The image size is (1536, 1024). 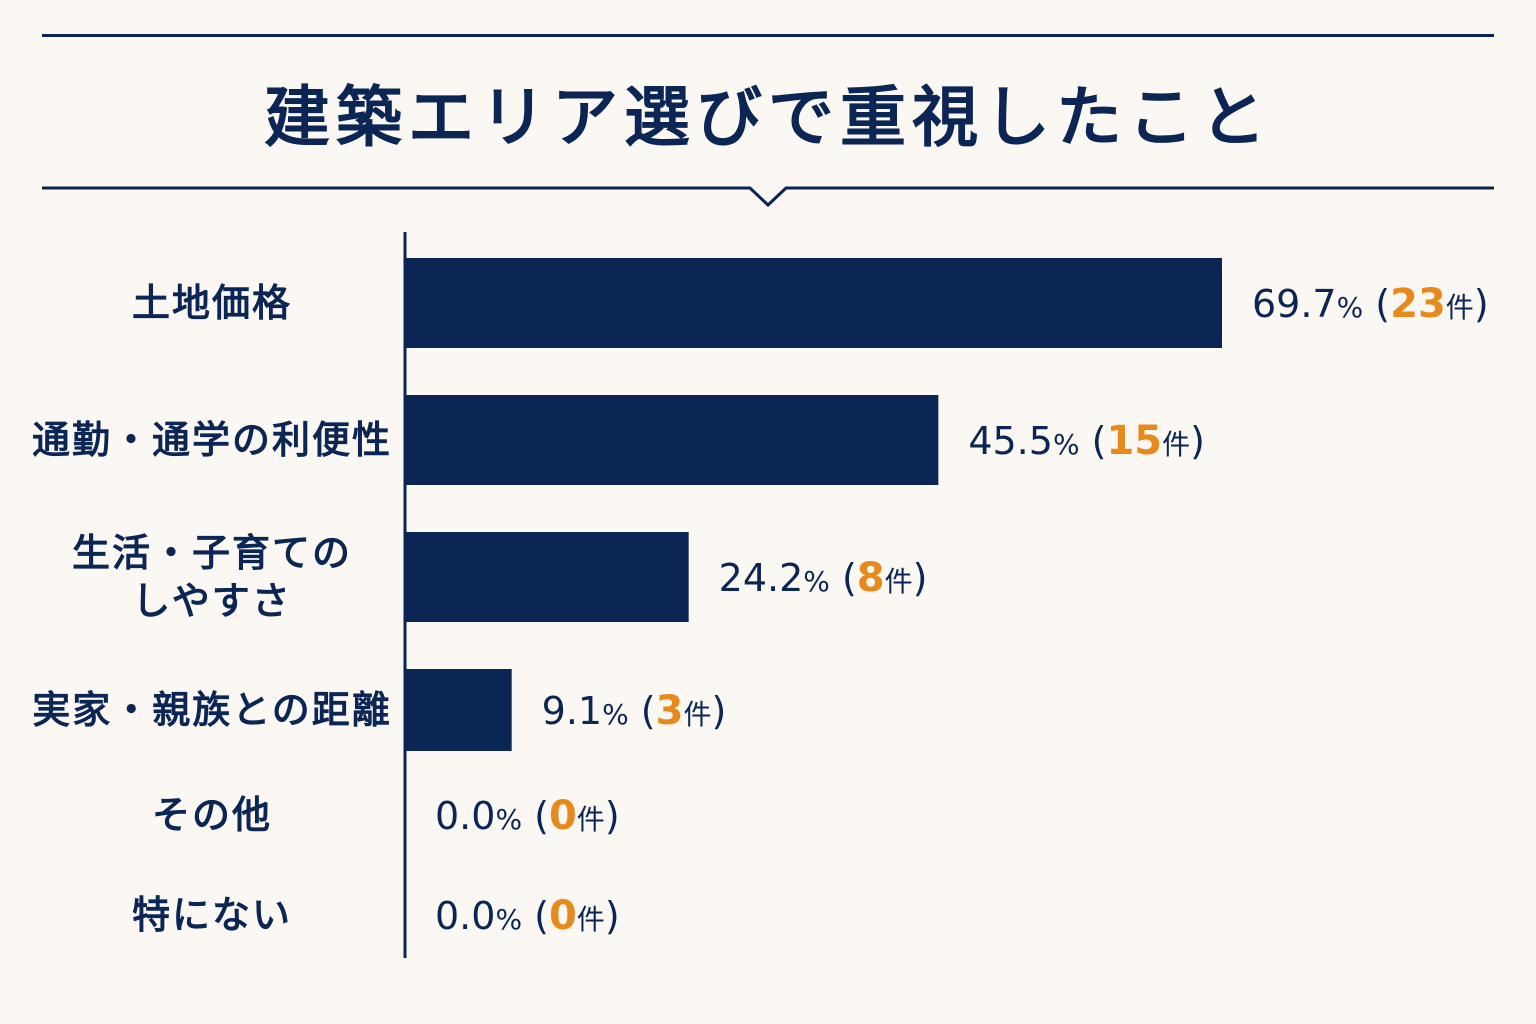 What do you see at coordinates (768, 117) in the screenshot?
I see `chart-title: 建築エリア選びで重視したこと` at bounding box center [768, 117].